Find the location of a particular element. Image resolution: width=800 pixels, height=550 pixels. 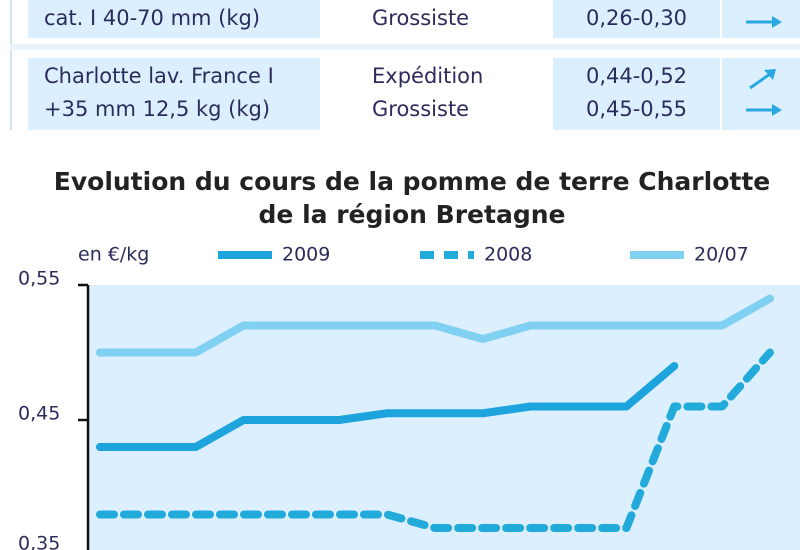

y-axis-unit: en €/kg is located at coordinates (113, 255).